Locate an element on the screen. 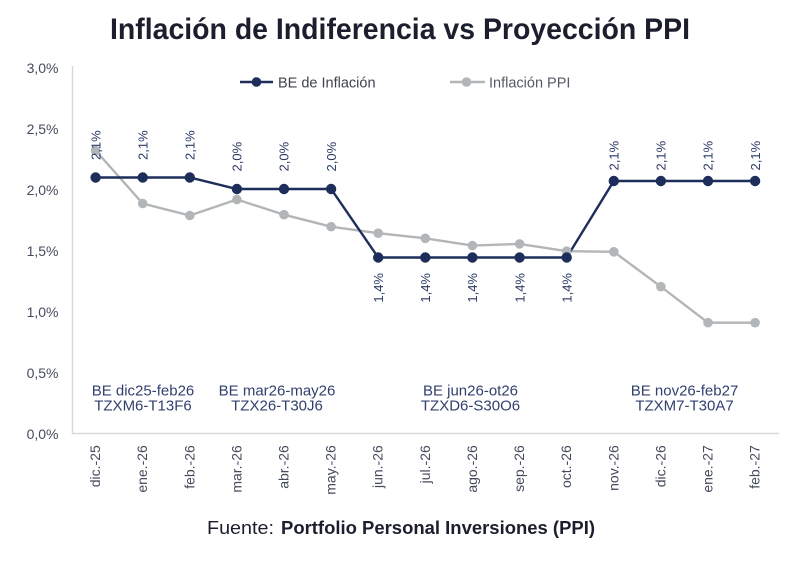  svg-text: dic.-25 is located at coordinates (95, 466).